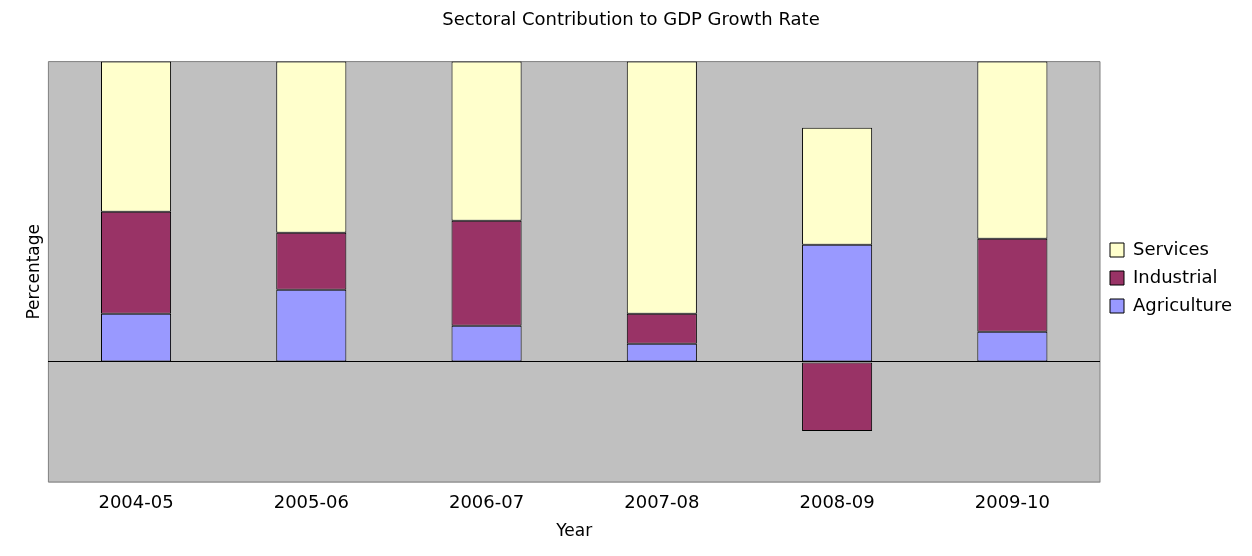 The image size is (1252, 556). Describe the element at coordinates (837, 502) in the screenshot. I see `x-tick-label: 2008-09` at that location.